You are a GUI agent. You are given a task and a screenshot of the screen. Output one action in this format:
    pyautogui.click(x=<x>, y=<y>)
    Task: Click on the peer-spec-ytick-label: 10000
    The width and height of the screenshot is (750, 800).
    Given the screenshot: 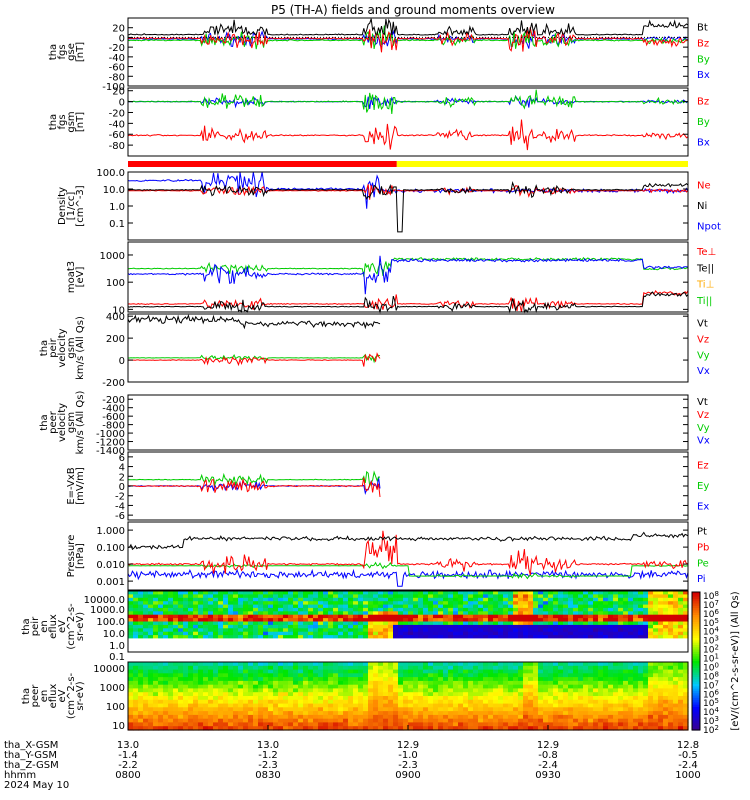 What is the action you would take?
    pyautogui.click(x=109, y=669)
    